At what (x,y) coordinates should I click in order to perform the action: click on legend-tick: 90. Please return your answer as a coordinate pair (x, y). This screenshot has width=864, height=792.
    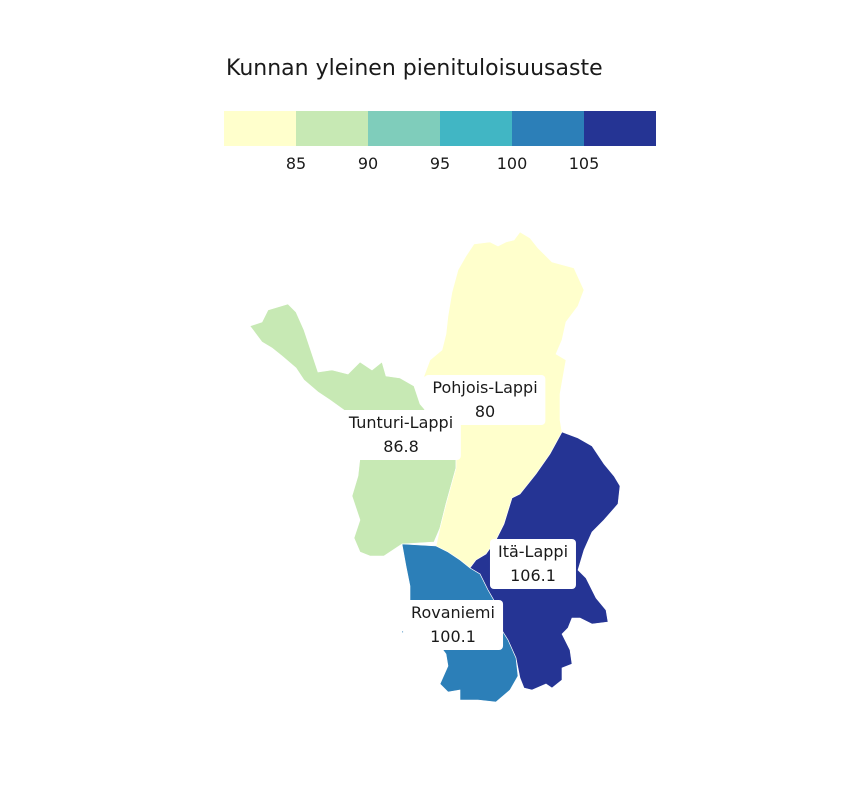
    Looking at the image, I should click on (368, 163).